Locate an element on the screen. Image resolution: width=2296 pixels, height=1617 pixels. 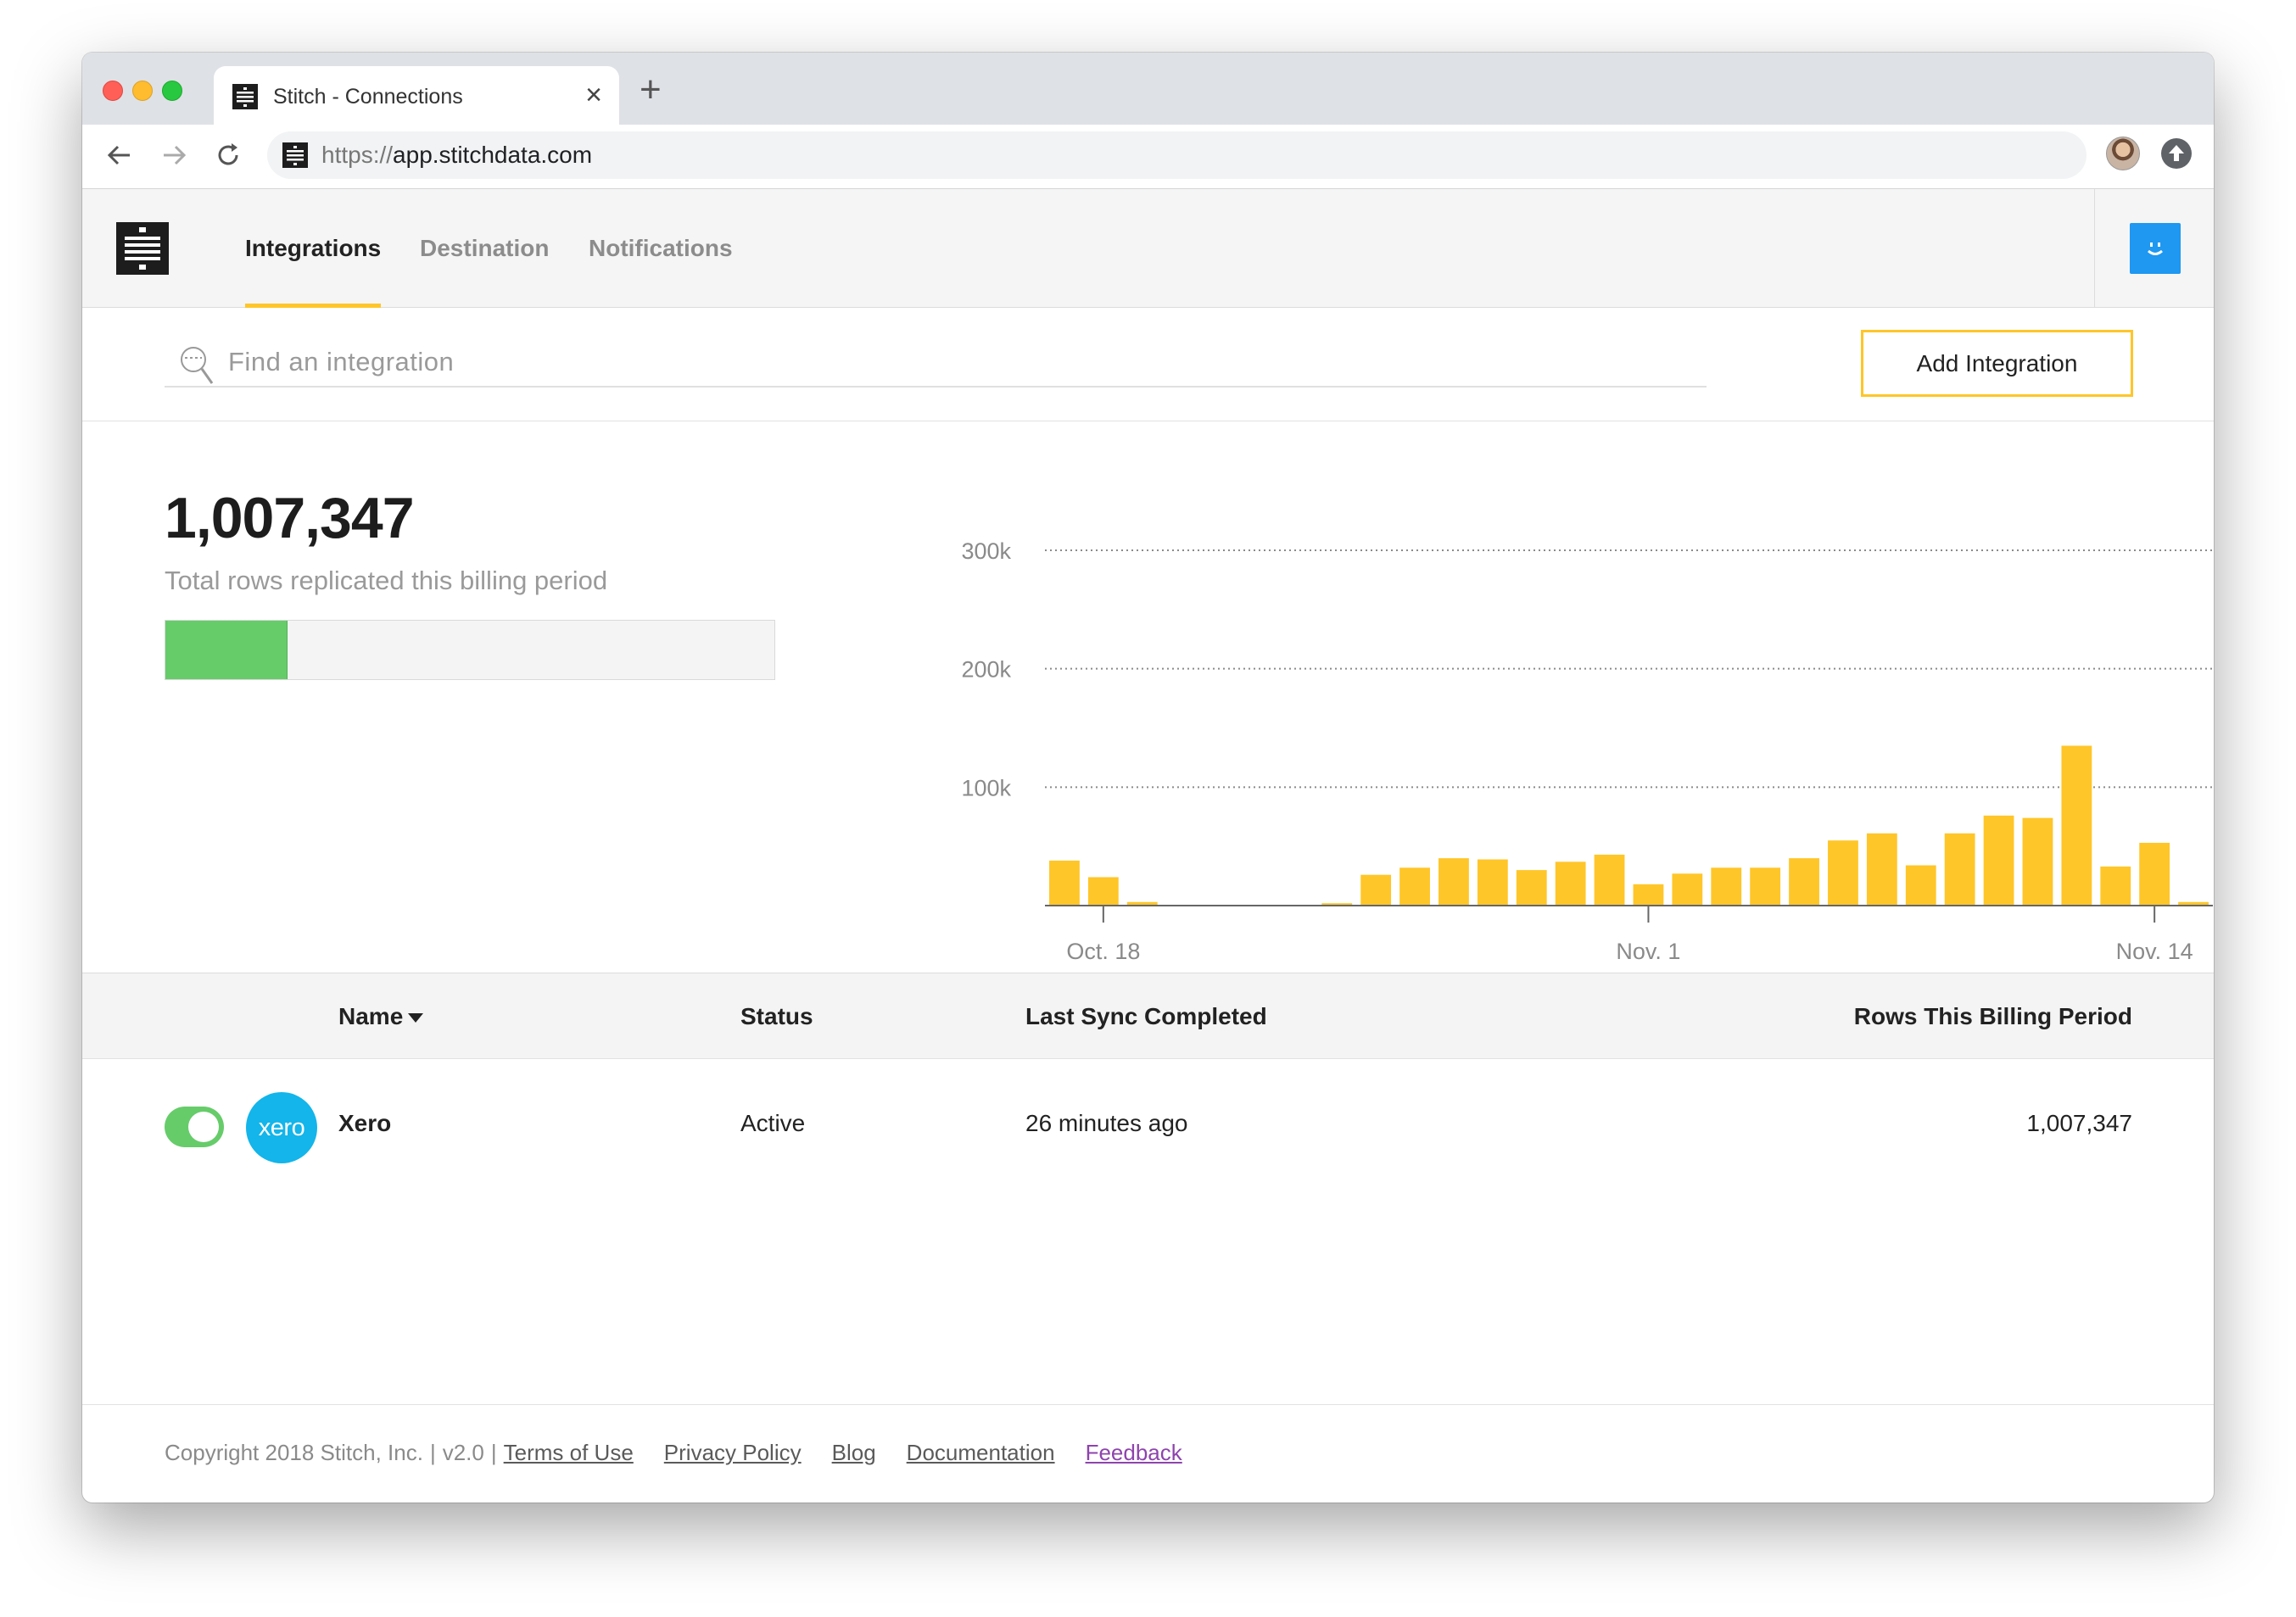
search-field is located at coordinates (936, 363).